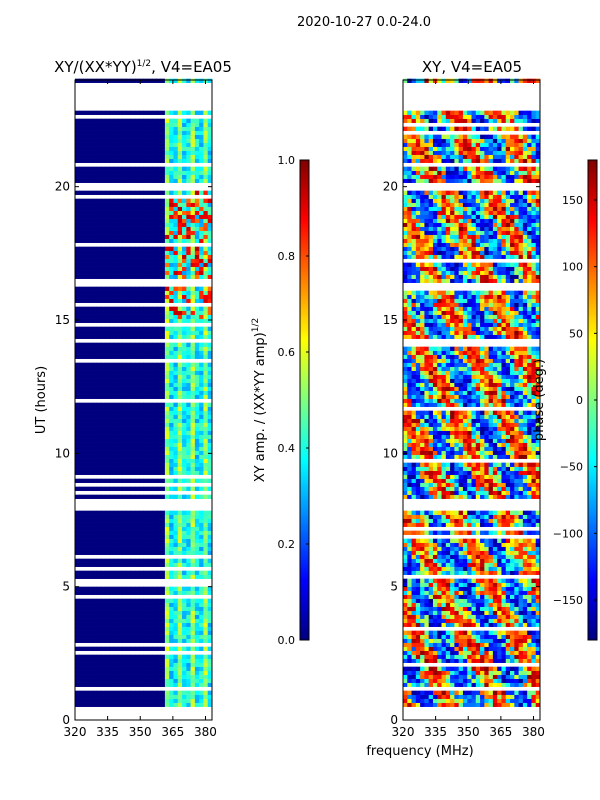 This screenshot has width=600, height=800. What do you see at coordinates (568, 600) in the screenshot?
I see `colorbar-tick-label: −150` at bounding box center [568, 600].